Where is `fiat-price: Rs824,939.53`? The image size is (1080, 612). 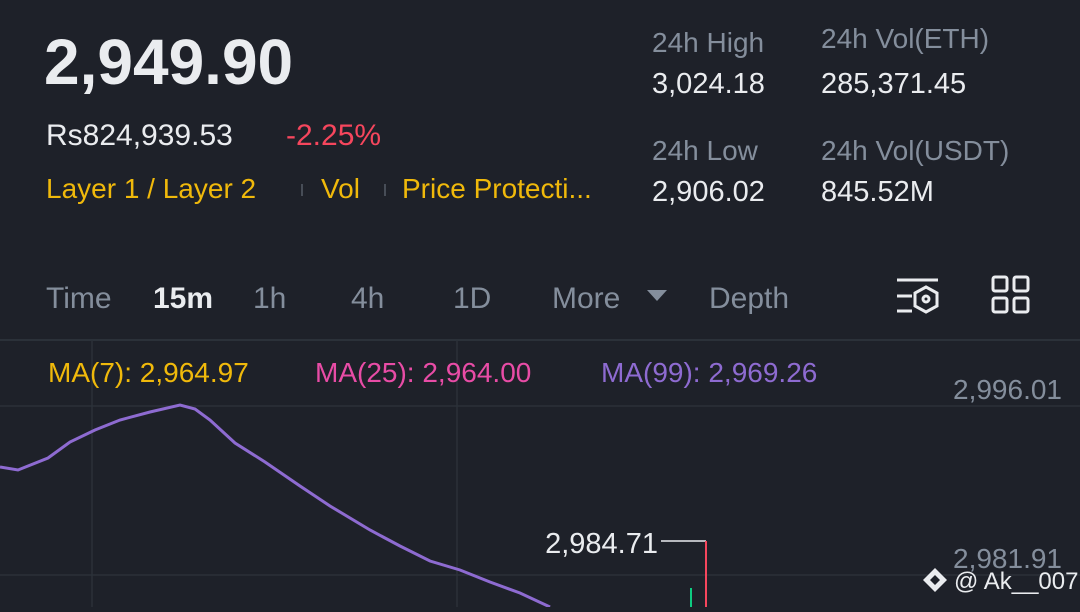
fiat-price: Rs824,939.53 is located at coordinates (139, 135).